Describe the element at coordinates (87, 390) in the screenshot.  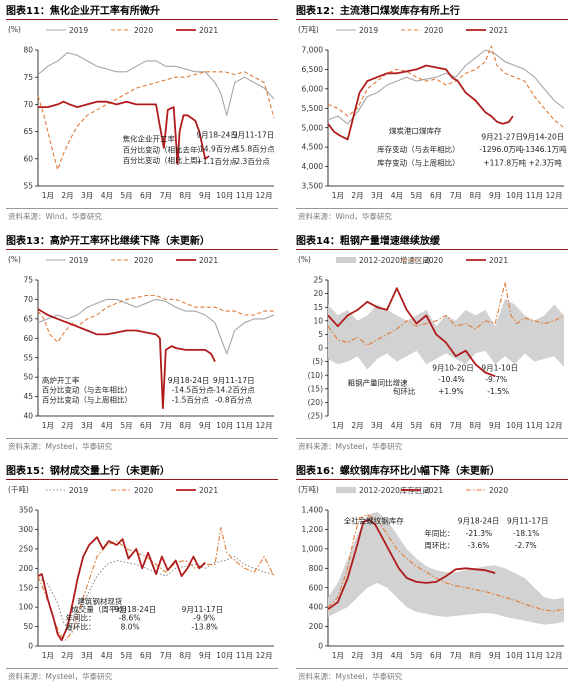
I see `annotation: 百分比变动（与去年相比）` at that location.